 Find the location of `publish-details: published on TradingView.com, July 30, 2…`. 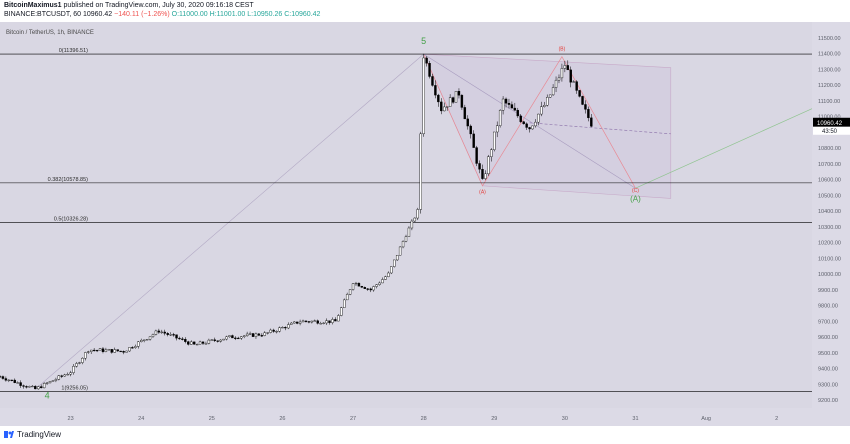

publish-details: published on TradingView.com, July 30, 2… is located at coordinates (158, 5).